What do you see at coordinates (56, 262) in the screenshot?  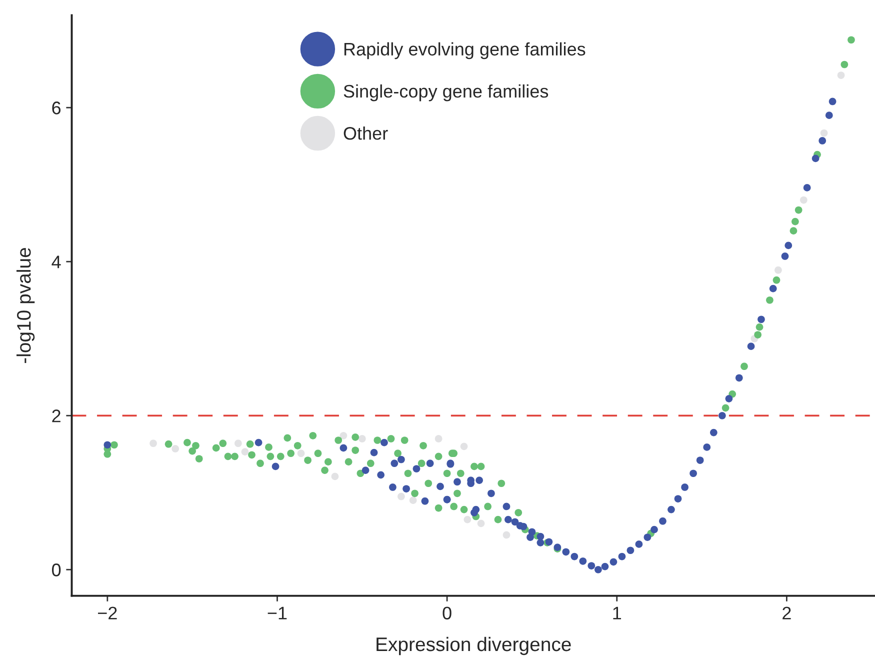 I see `y-tick-label: 4` at bounding box center [56, 262].